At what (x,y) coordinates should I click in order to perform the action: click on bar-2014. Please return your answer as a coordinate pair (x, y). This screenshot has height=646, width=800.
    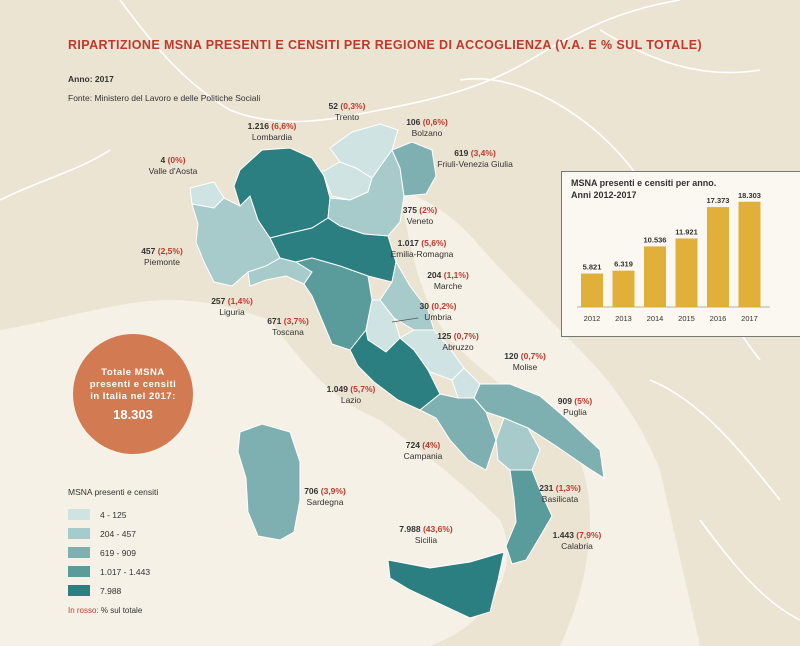
    Looking at the image, I should click on (655, 276).